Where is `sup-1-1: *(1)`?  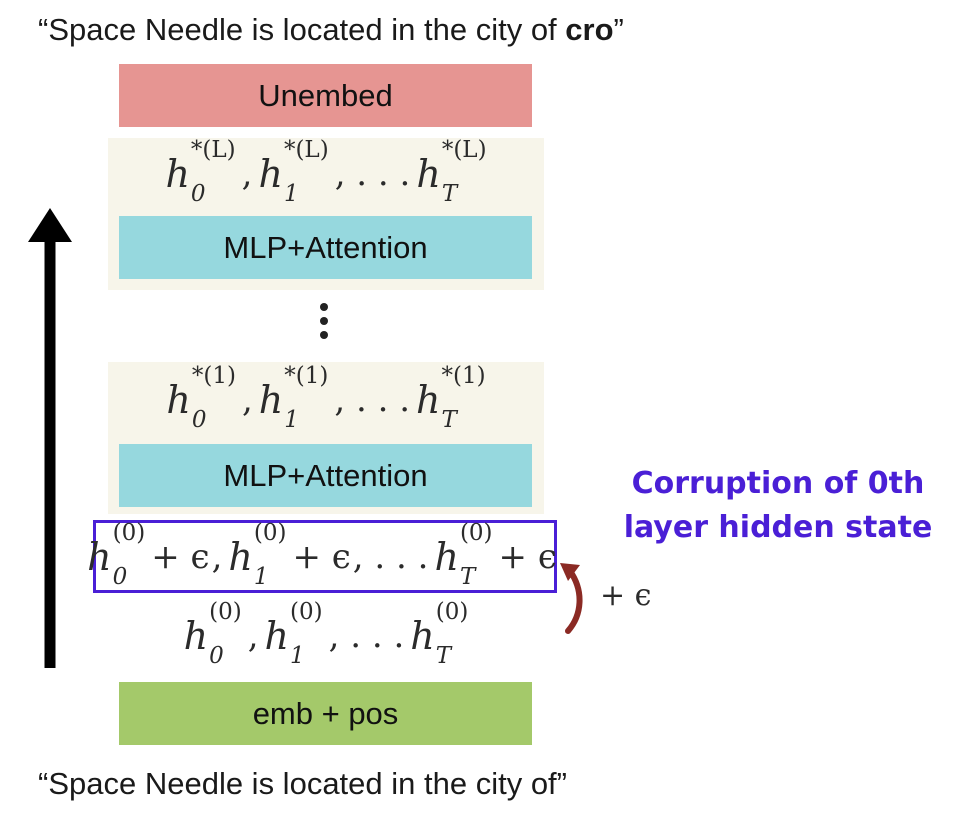
sup-1-1: *(1) is located at coordinates (306, 375).